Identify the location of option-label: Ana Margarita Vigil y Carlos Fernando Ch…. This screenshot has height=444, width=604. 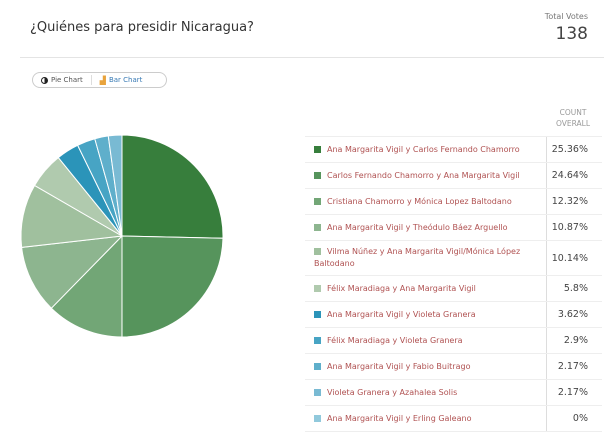
(425, 150).